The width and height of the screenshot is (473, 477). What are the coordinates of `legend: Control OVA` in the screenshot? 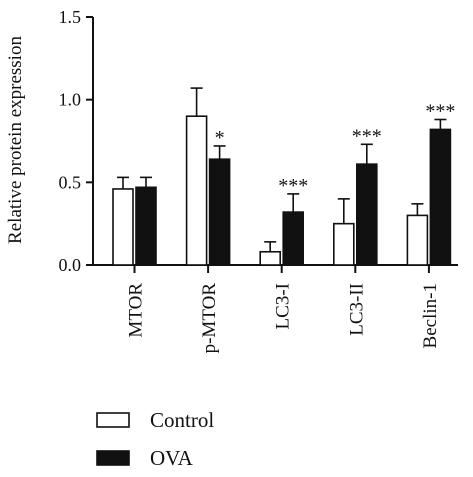 It's located at (155, 439).